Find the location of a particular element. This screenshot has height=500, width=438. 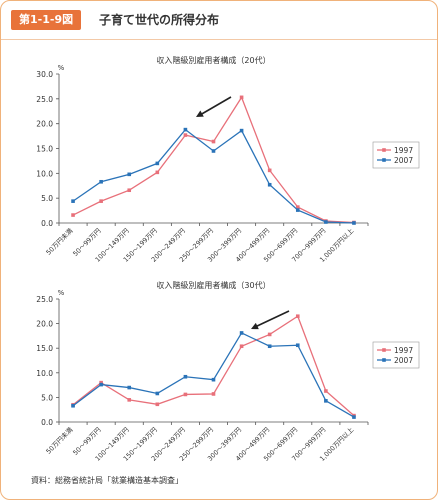

series-line-1997 is located at coordinates (213, 366).